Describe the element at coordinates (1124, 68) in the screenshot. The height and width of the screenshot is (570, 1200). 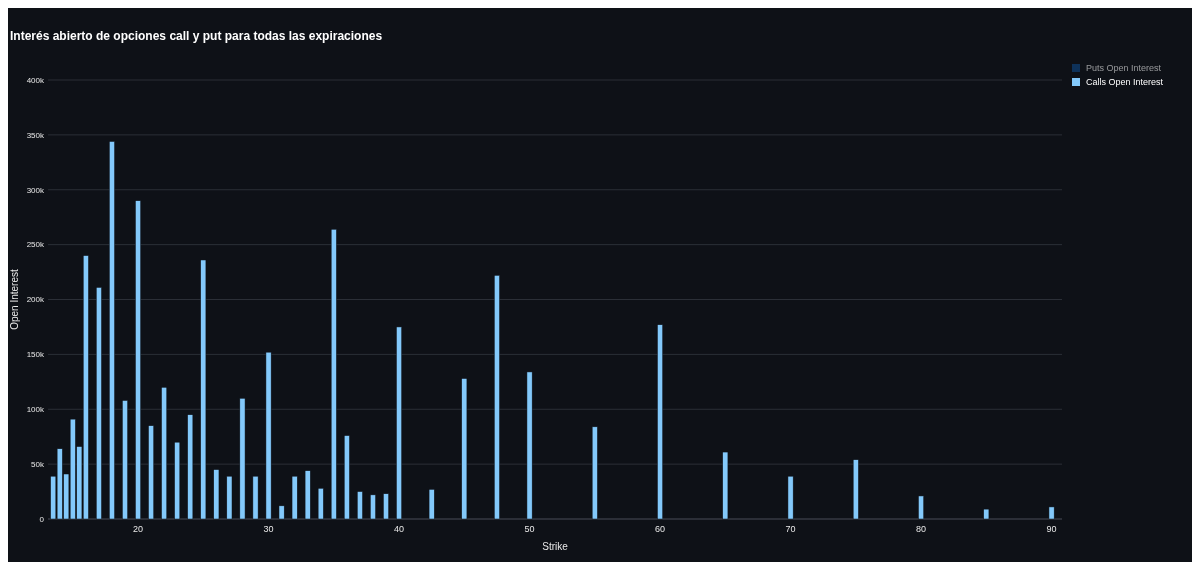
I see `legend-label: Puts Open Interest` at that location.